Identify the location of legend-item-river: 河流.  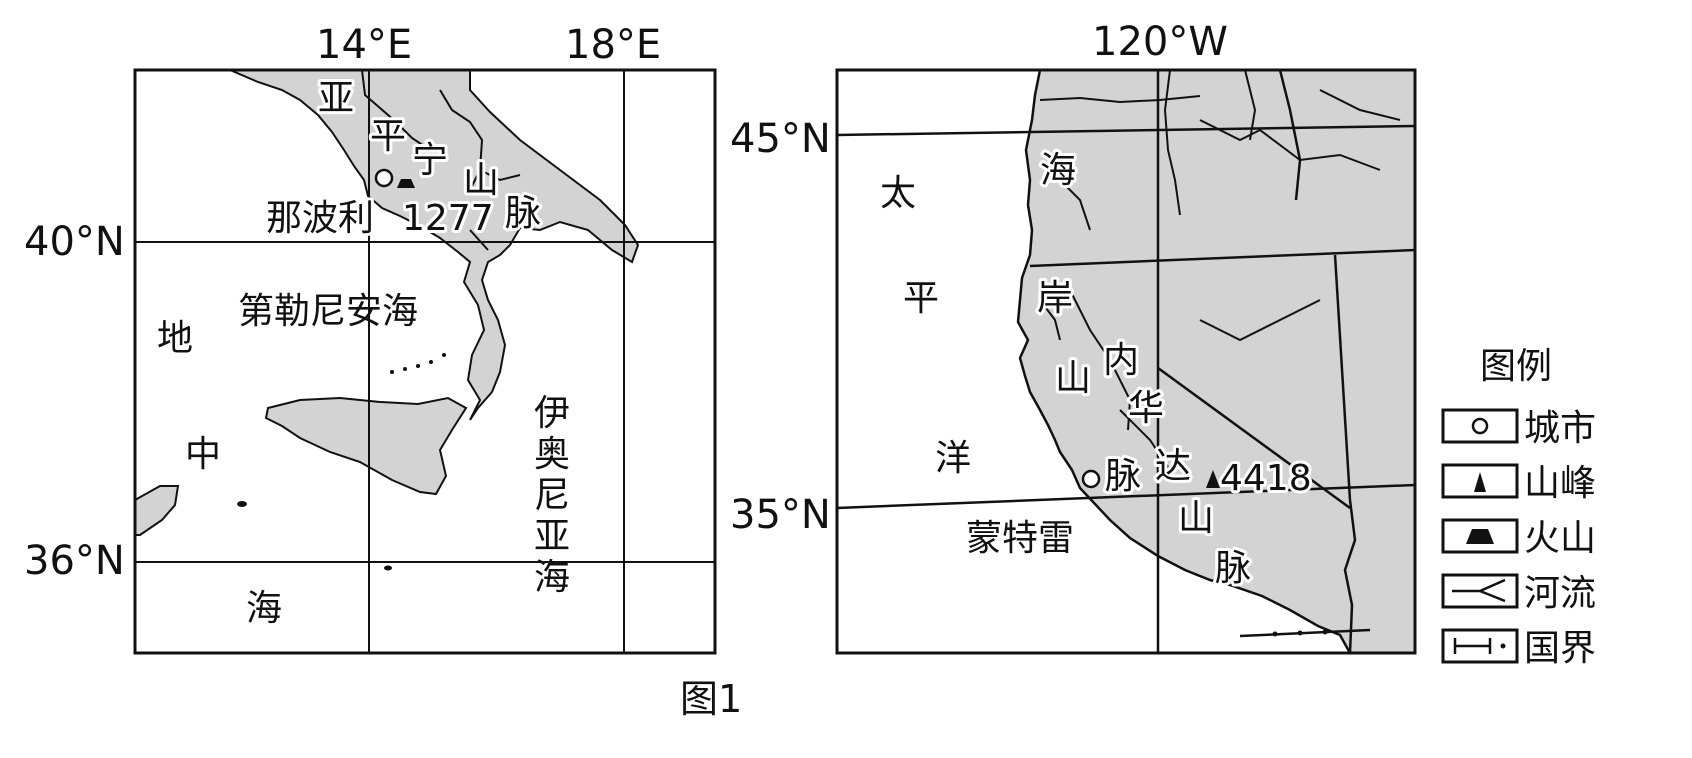
(1518, 593).